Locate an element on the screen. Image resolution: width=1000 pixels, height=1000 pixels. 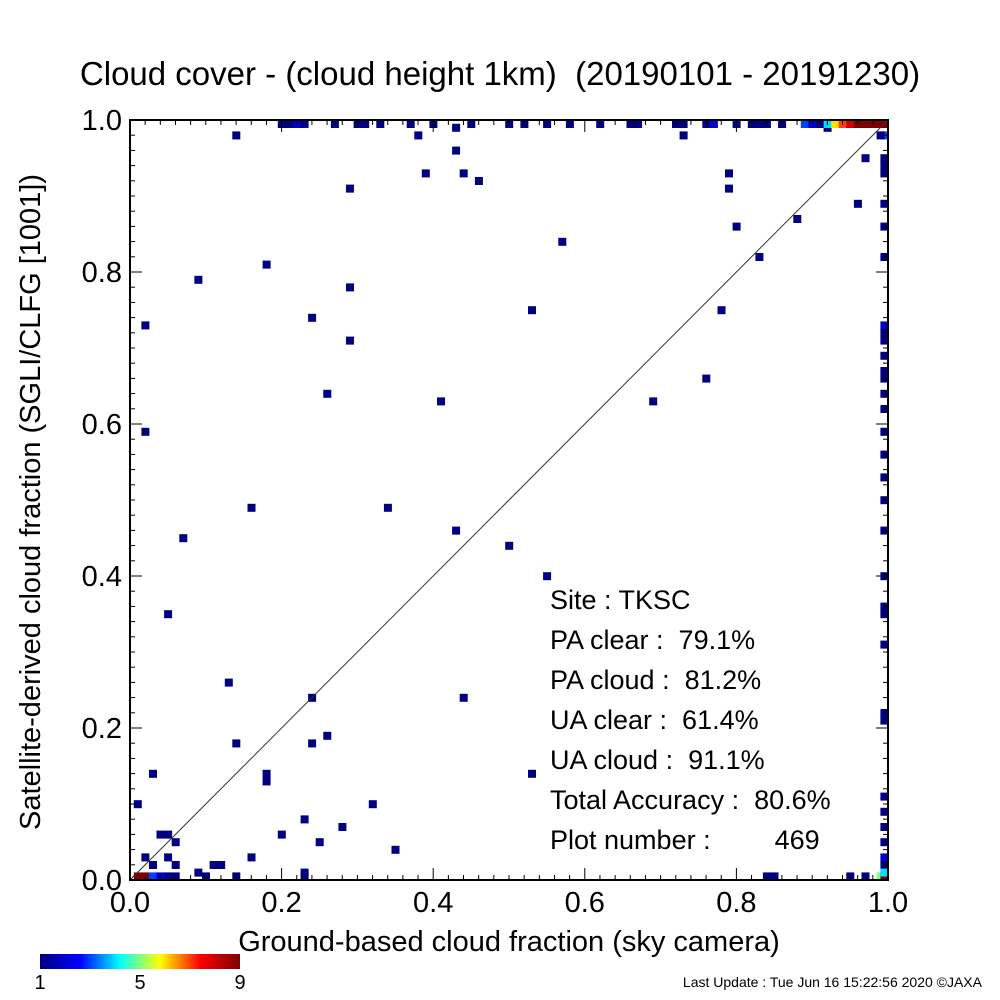
total-accuracy-stat: Total Accuracy : 80.6% is located at coordinates (690, 800).